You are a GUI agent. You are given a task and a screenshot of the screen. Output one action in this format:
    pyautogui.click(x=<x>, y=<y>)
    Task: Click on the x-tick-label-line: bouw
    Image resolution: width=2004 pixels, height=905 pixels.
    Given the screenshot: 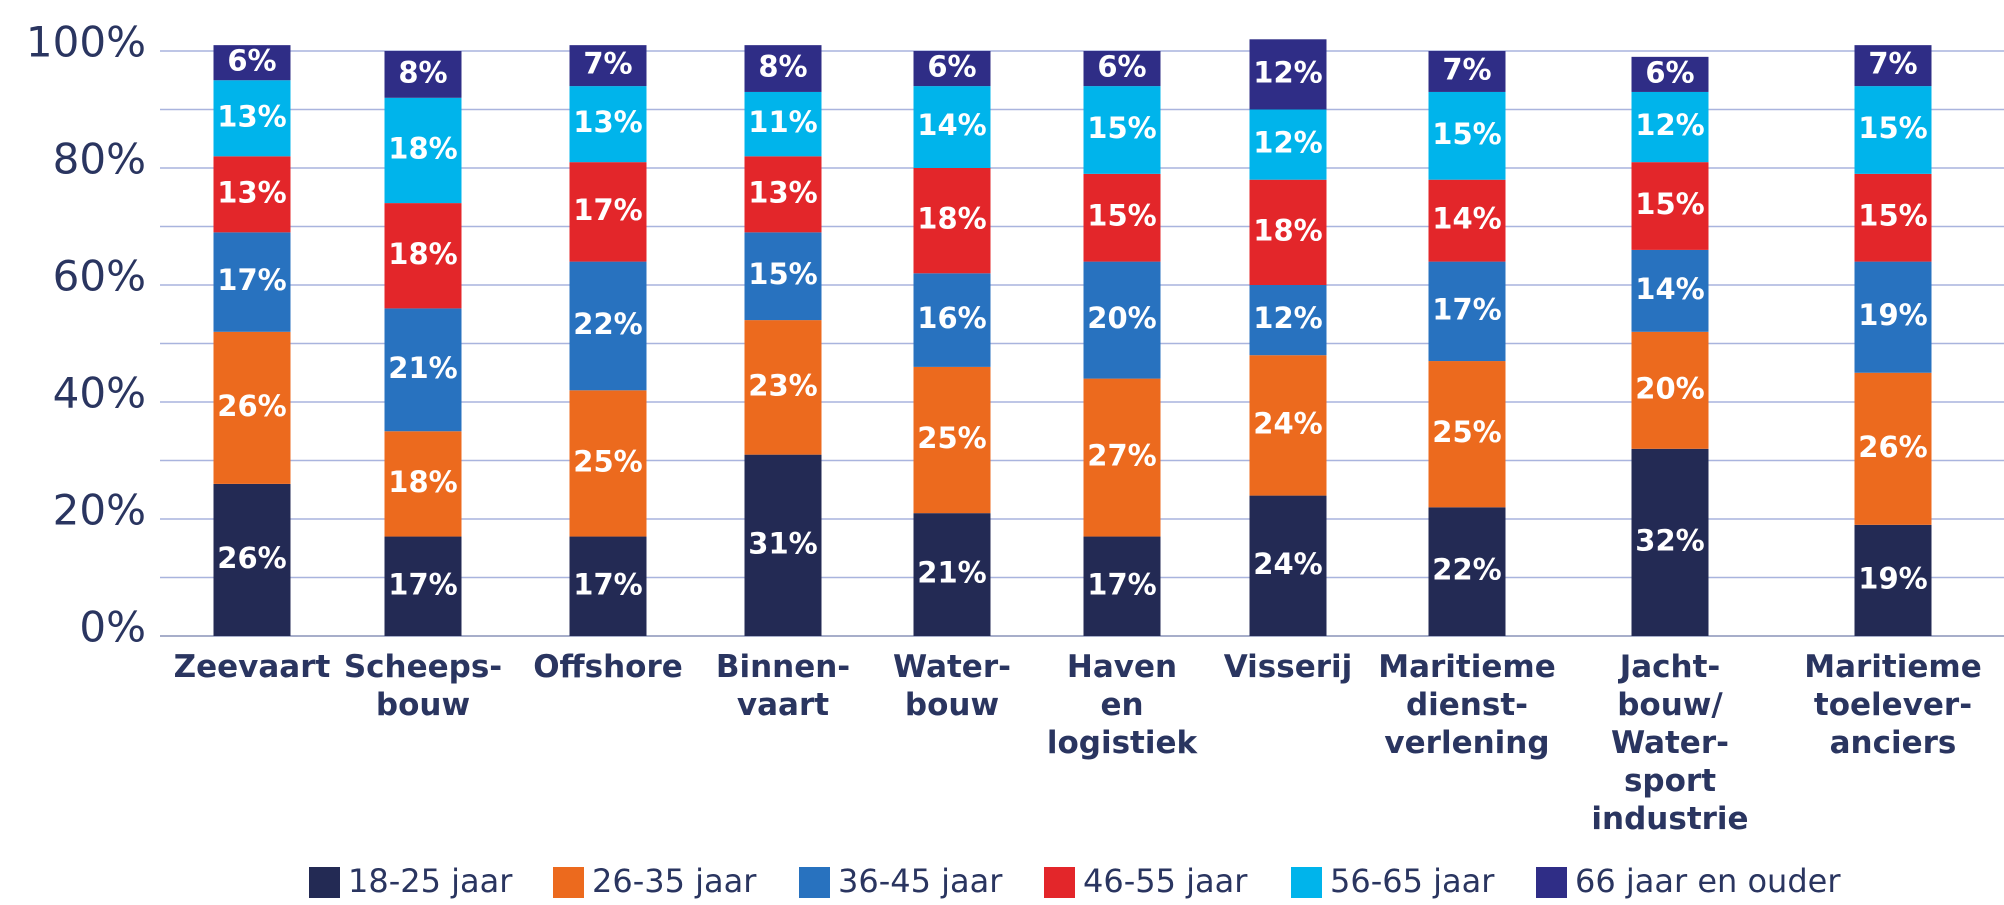 What is the action you would take?
    pyautogui.click(x=952, y=705)
    